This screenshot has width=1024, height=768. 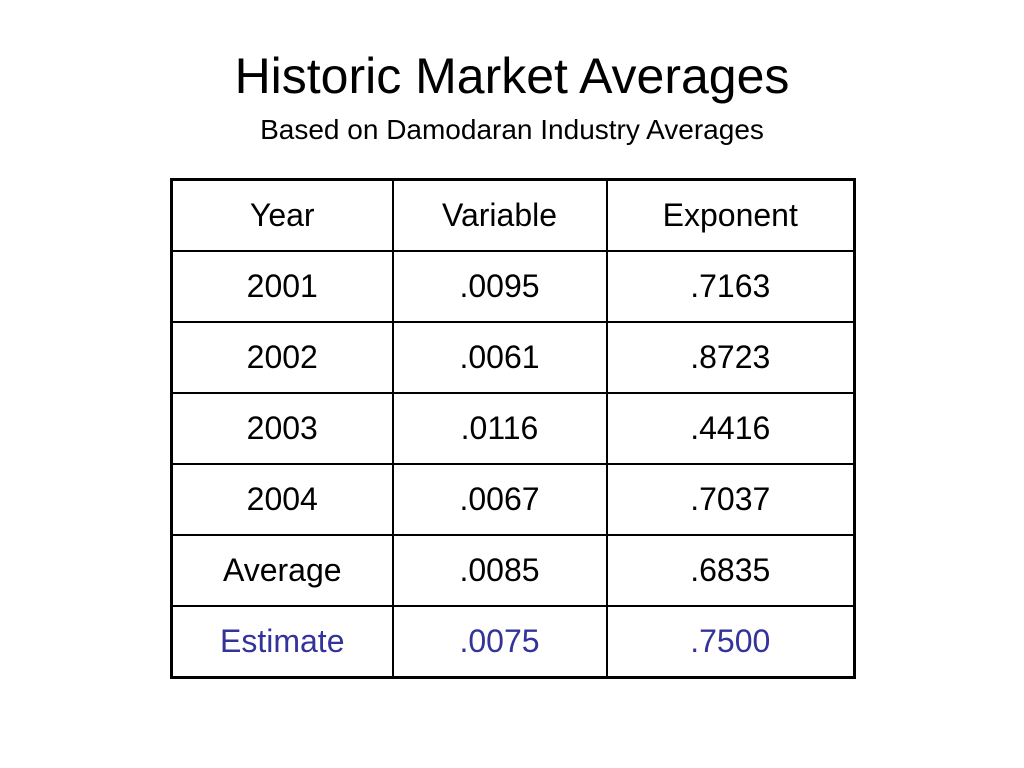 I want to click on cell-variable: .0116, so click(x=499, y=428).